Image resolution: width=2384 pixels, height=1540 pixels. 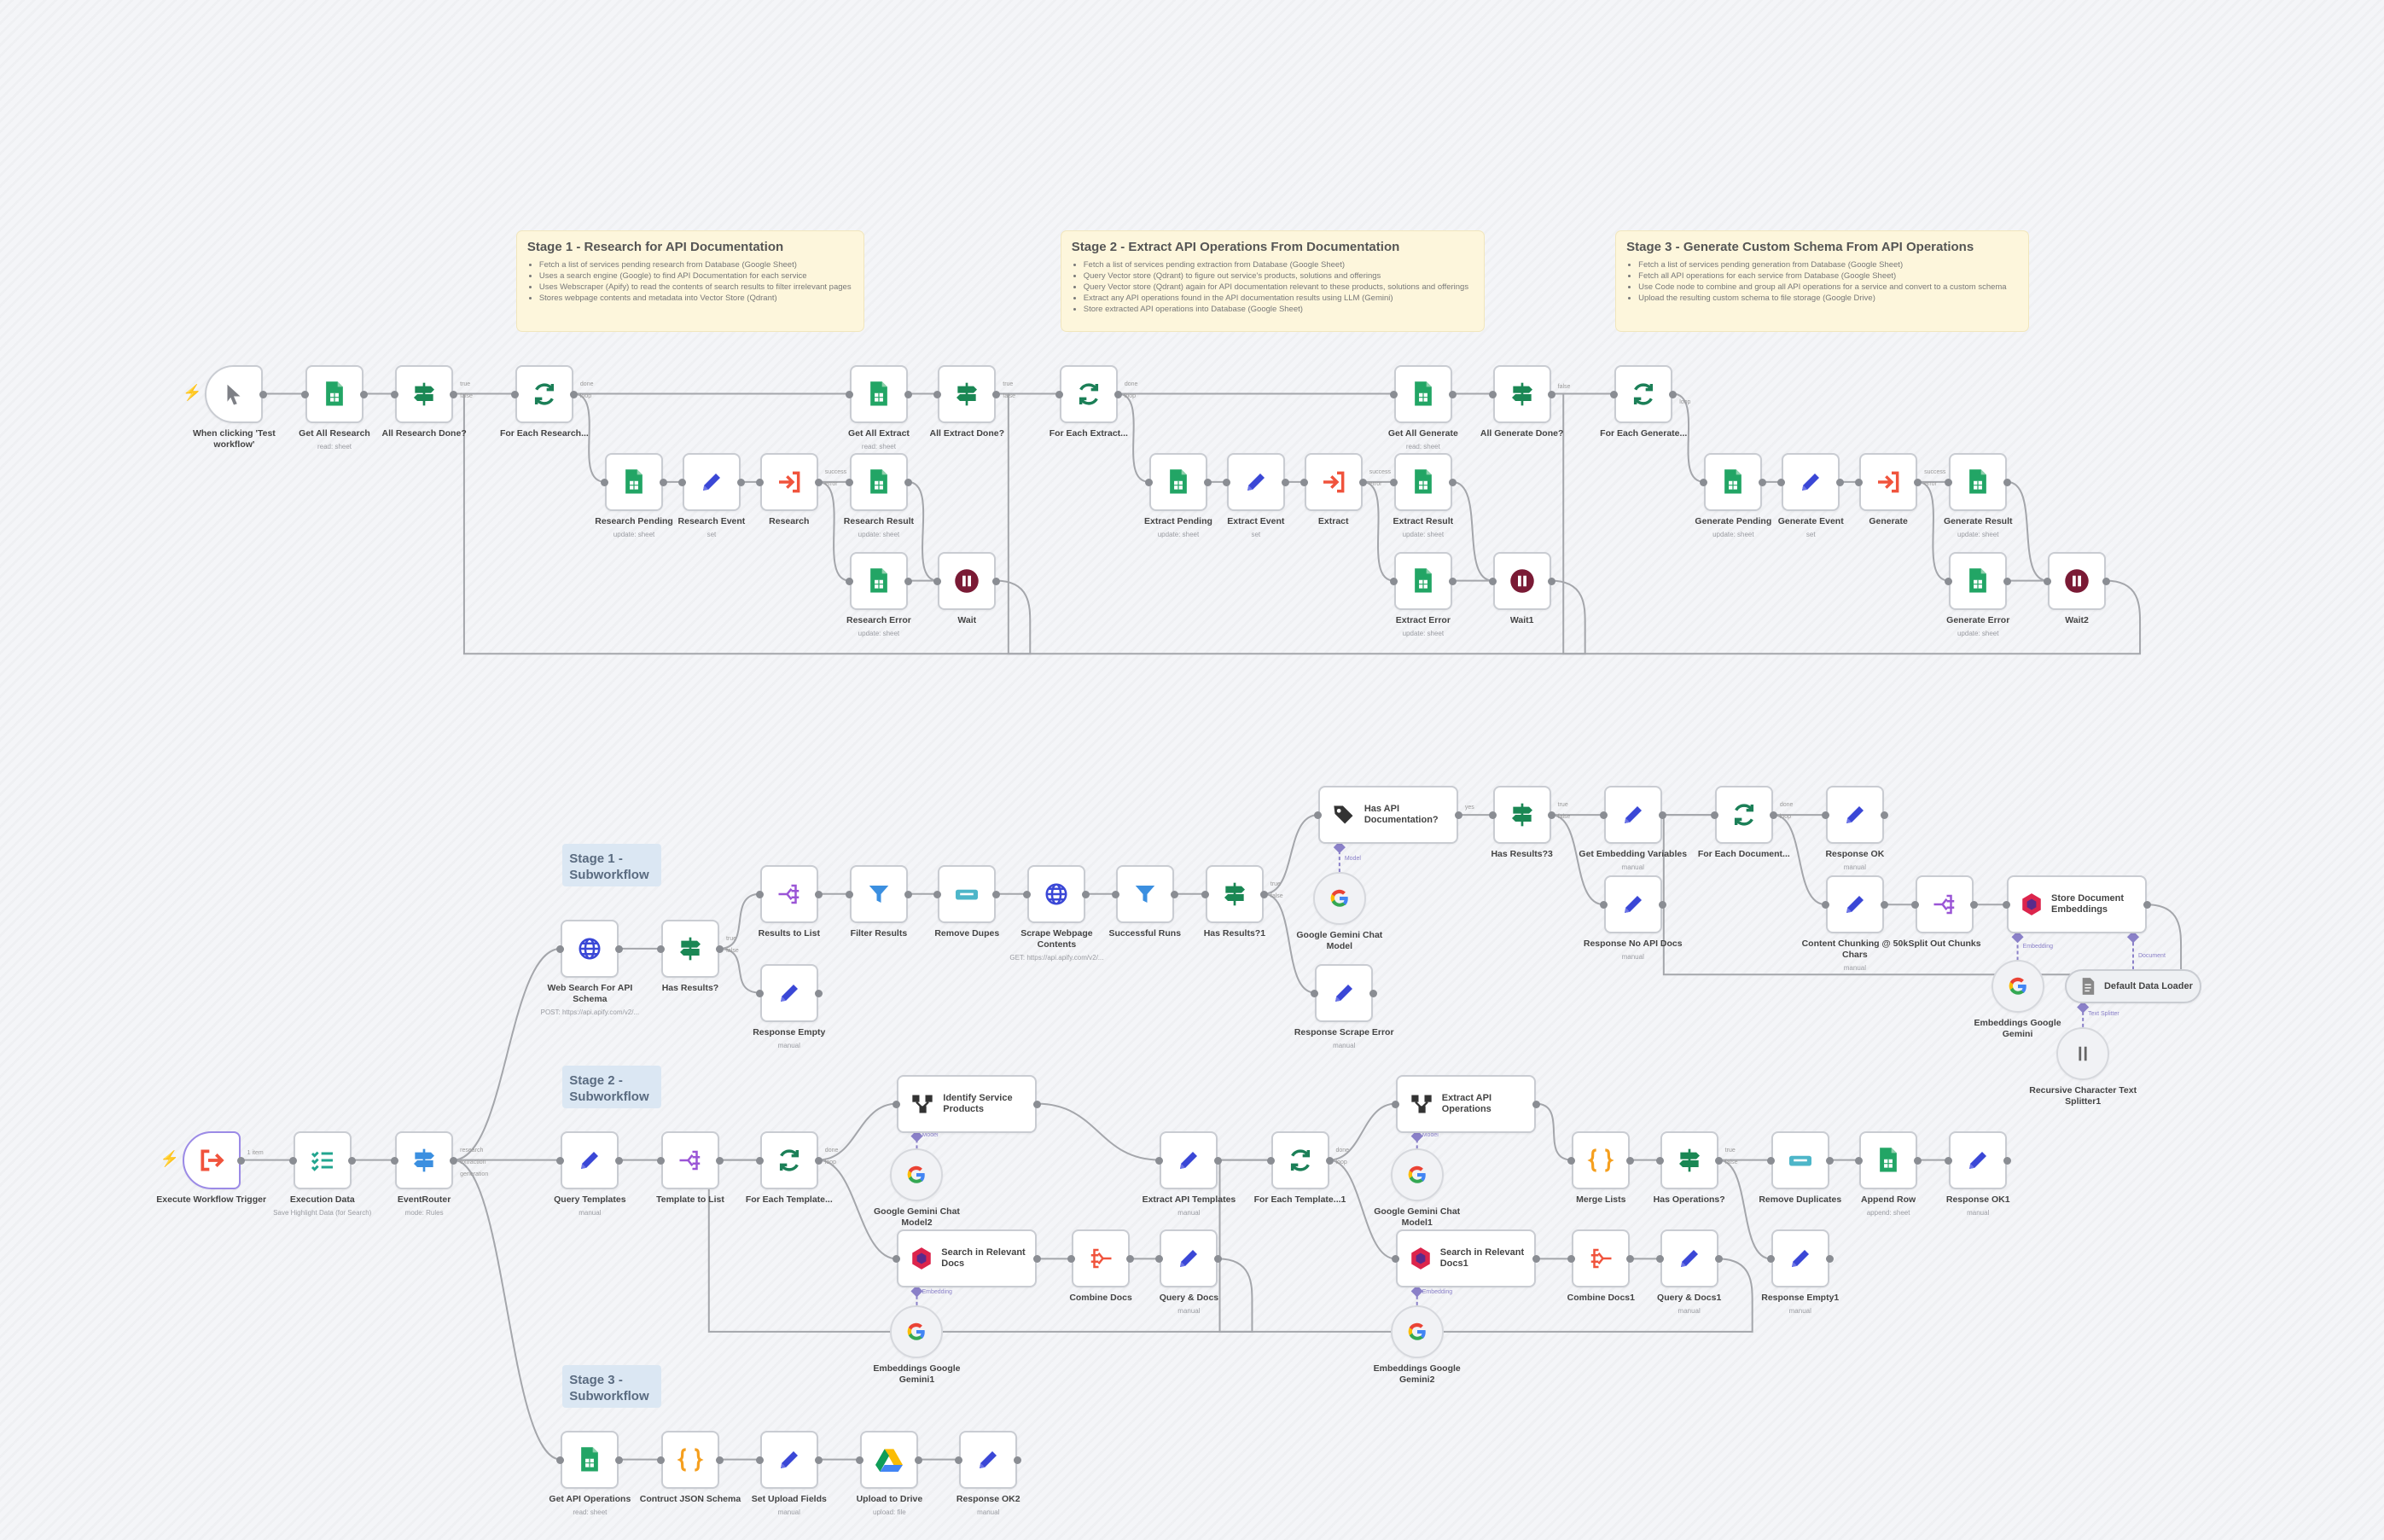 What do you see at coordinates (711, 481) in the screenshot?
I see `node-rev` at bounding box center [711, 481].